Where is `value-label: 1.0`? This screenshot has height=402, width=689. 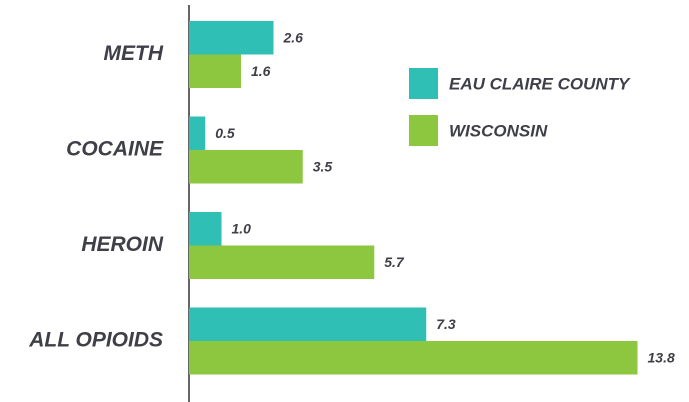 value-label: 1.0 is located at coordinates (242, 228).